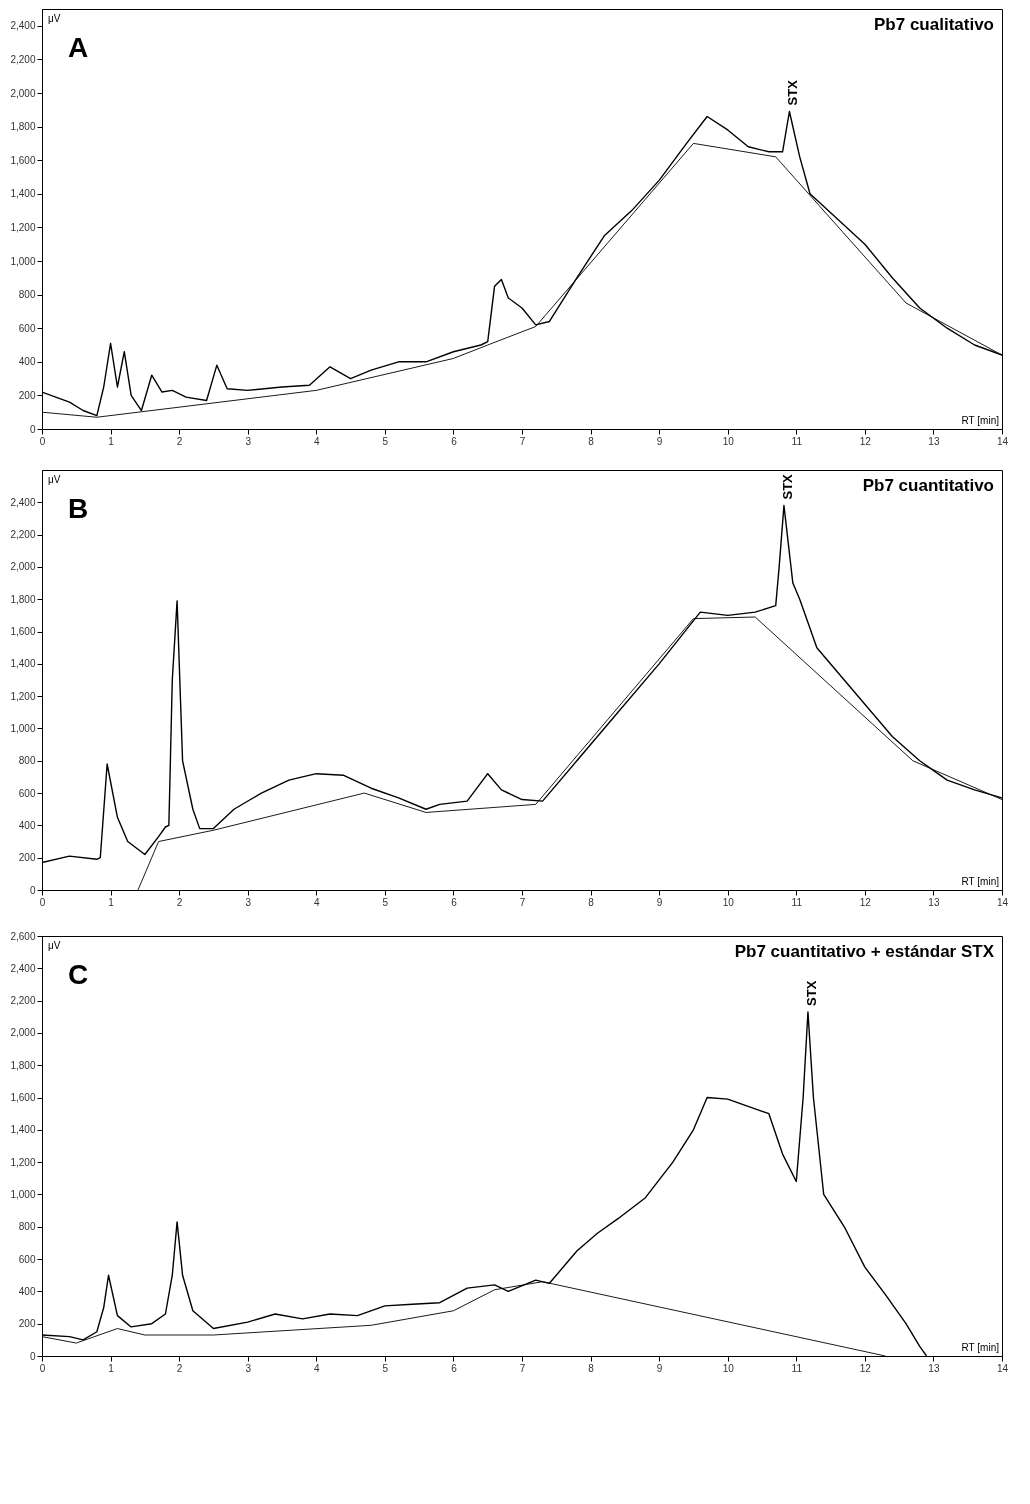 This screenshot has width=1030, height=1504. I want to click on annotation: A, so click(78, 47).